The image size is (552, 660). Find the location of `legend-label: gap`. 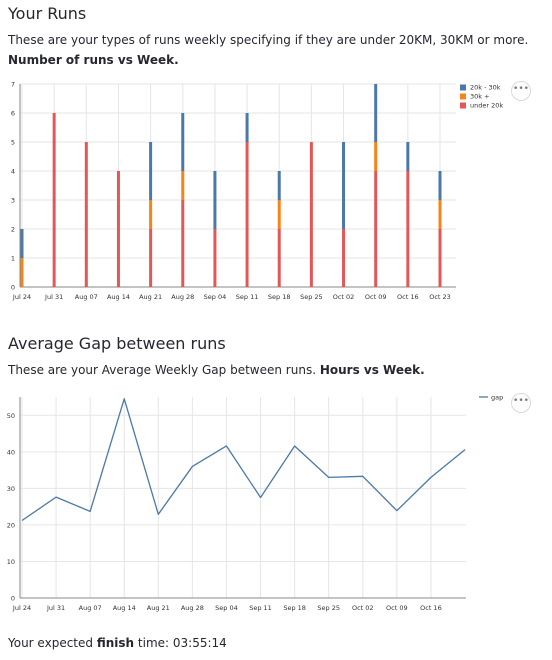

legend-label: gap is located at coordinates (497, 398).